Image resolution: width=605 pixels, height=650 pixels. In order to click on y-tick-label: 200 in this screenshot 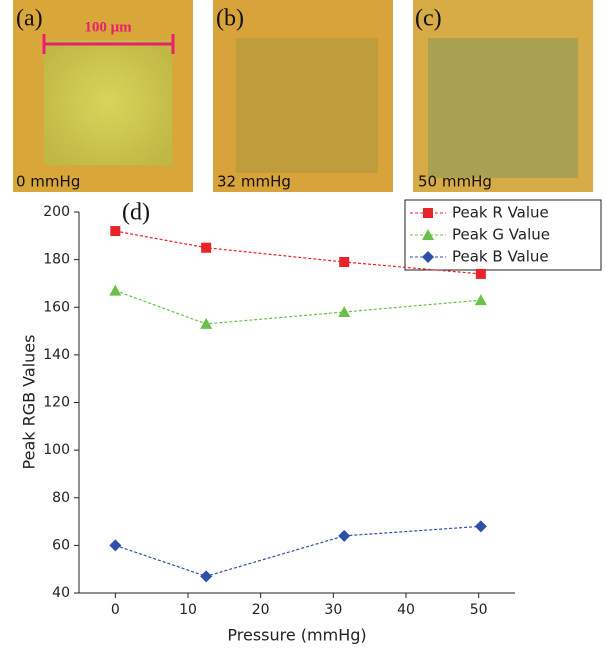, I will do `click(56, 212)`.